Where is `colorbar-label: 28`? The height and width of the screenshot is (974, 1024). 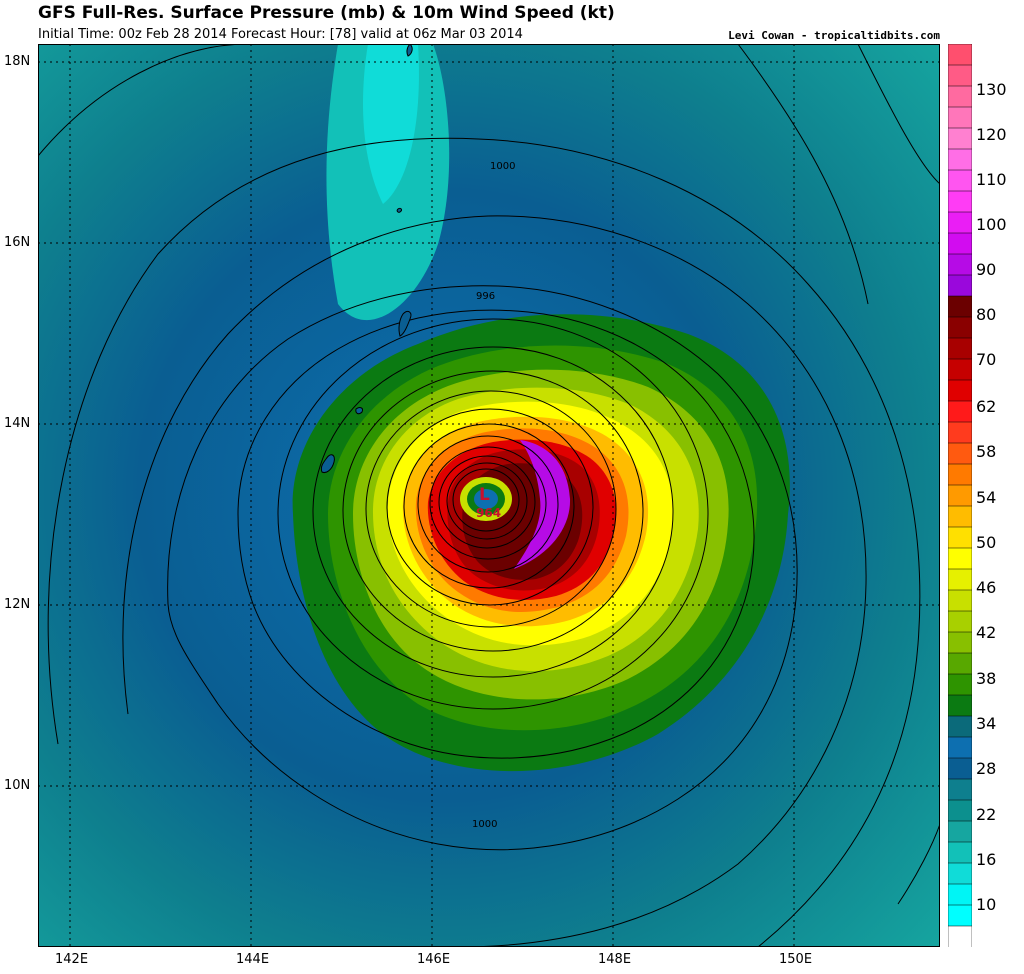 colorbar-label: 28 is located at coordinates (986, 768).